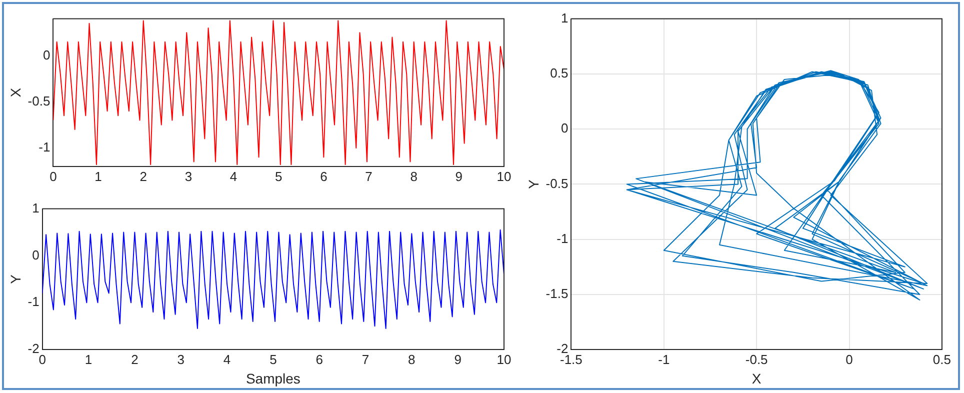 The image size is (964, 393). What do you see at coordinates (756, 359) in the screenshot?
I see `x-tick-label: -0.5` at bounding box center [756, 359].